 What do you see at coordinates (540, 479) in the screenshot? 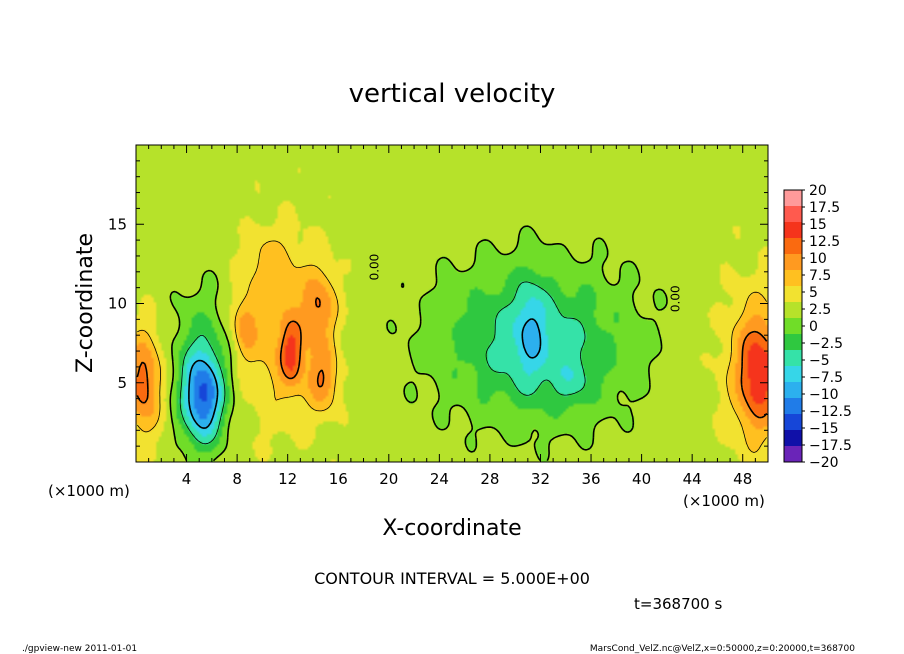
I see `x-tick-label: 32` at bounding box center [540, 479].